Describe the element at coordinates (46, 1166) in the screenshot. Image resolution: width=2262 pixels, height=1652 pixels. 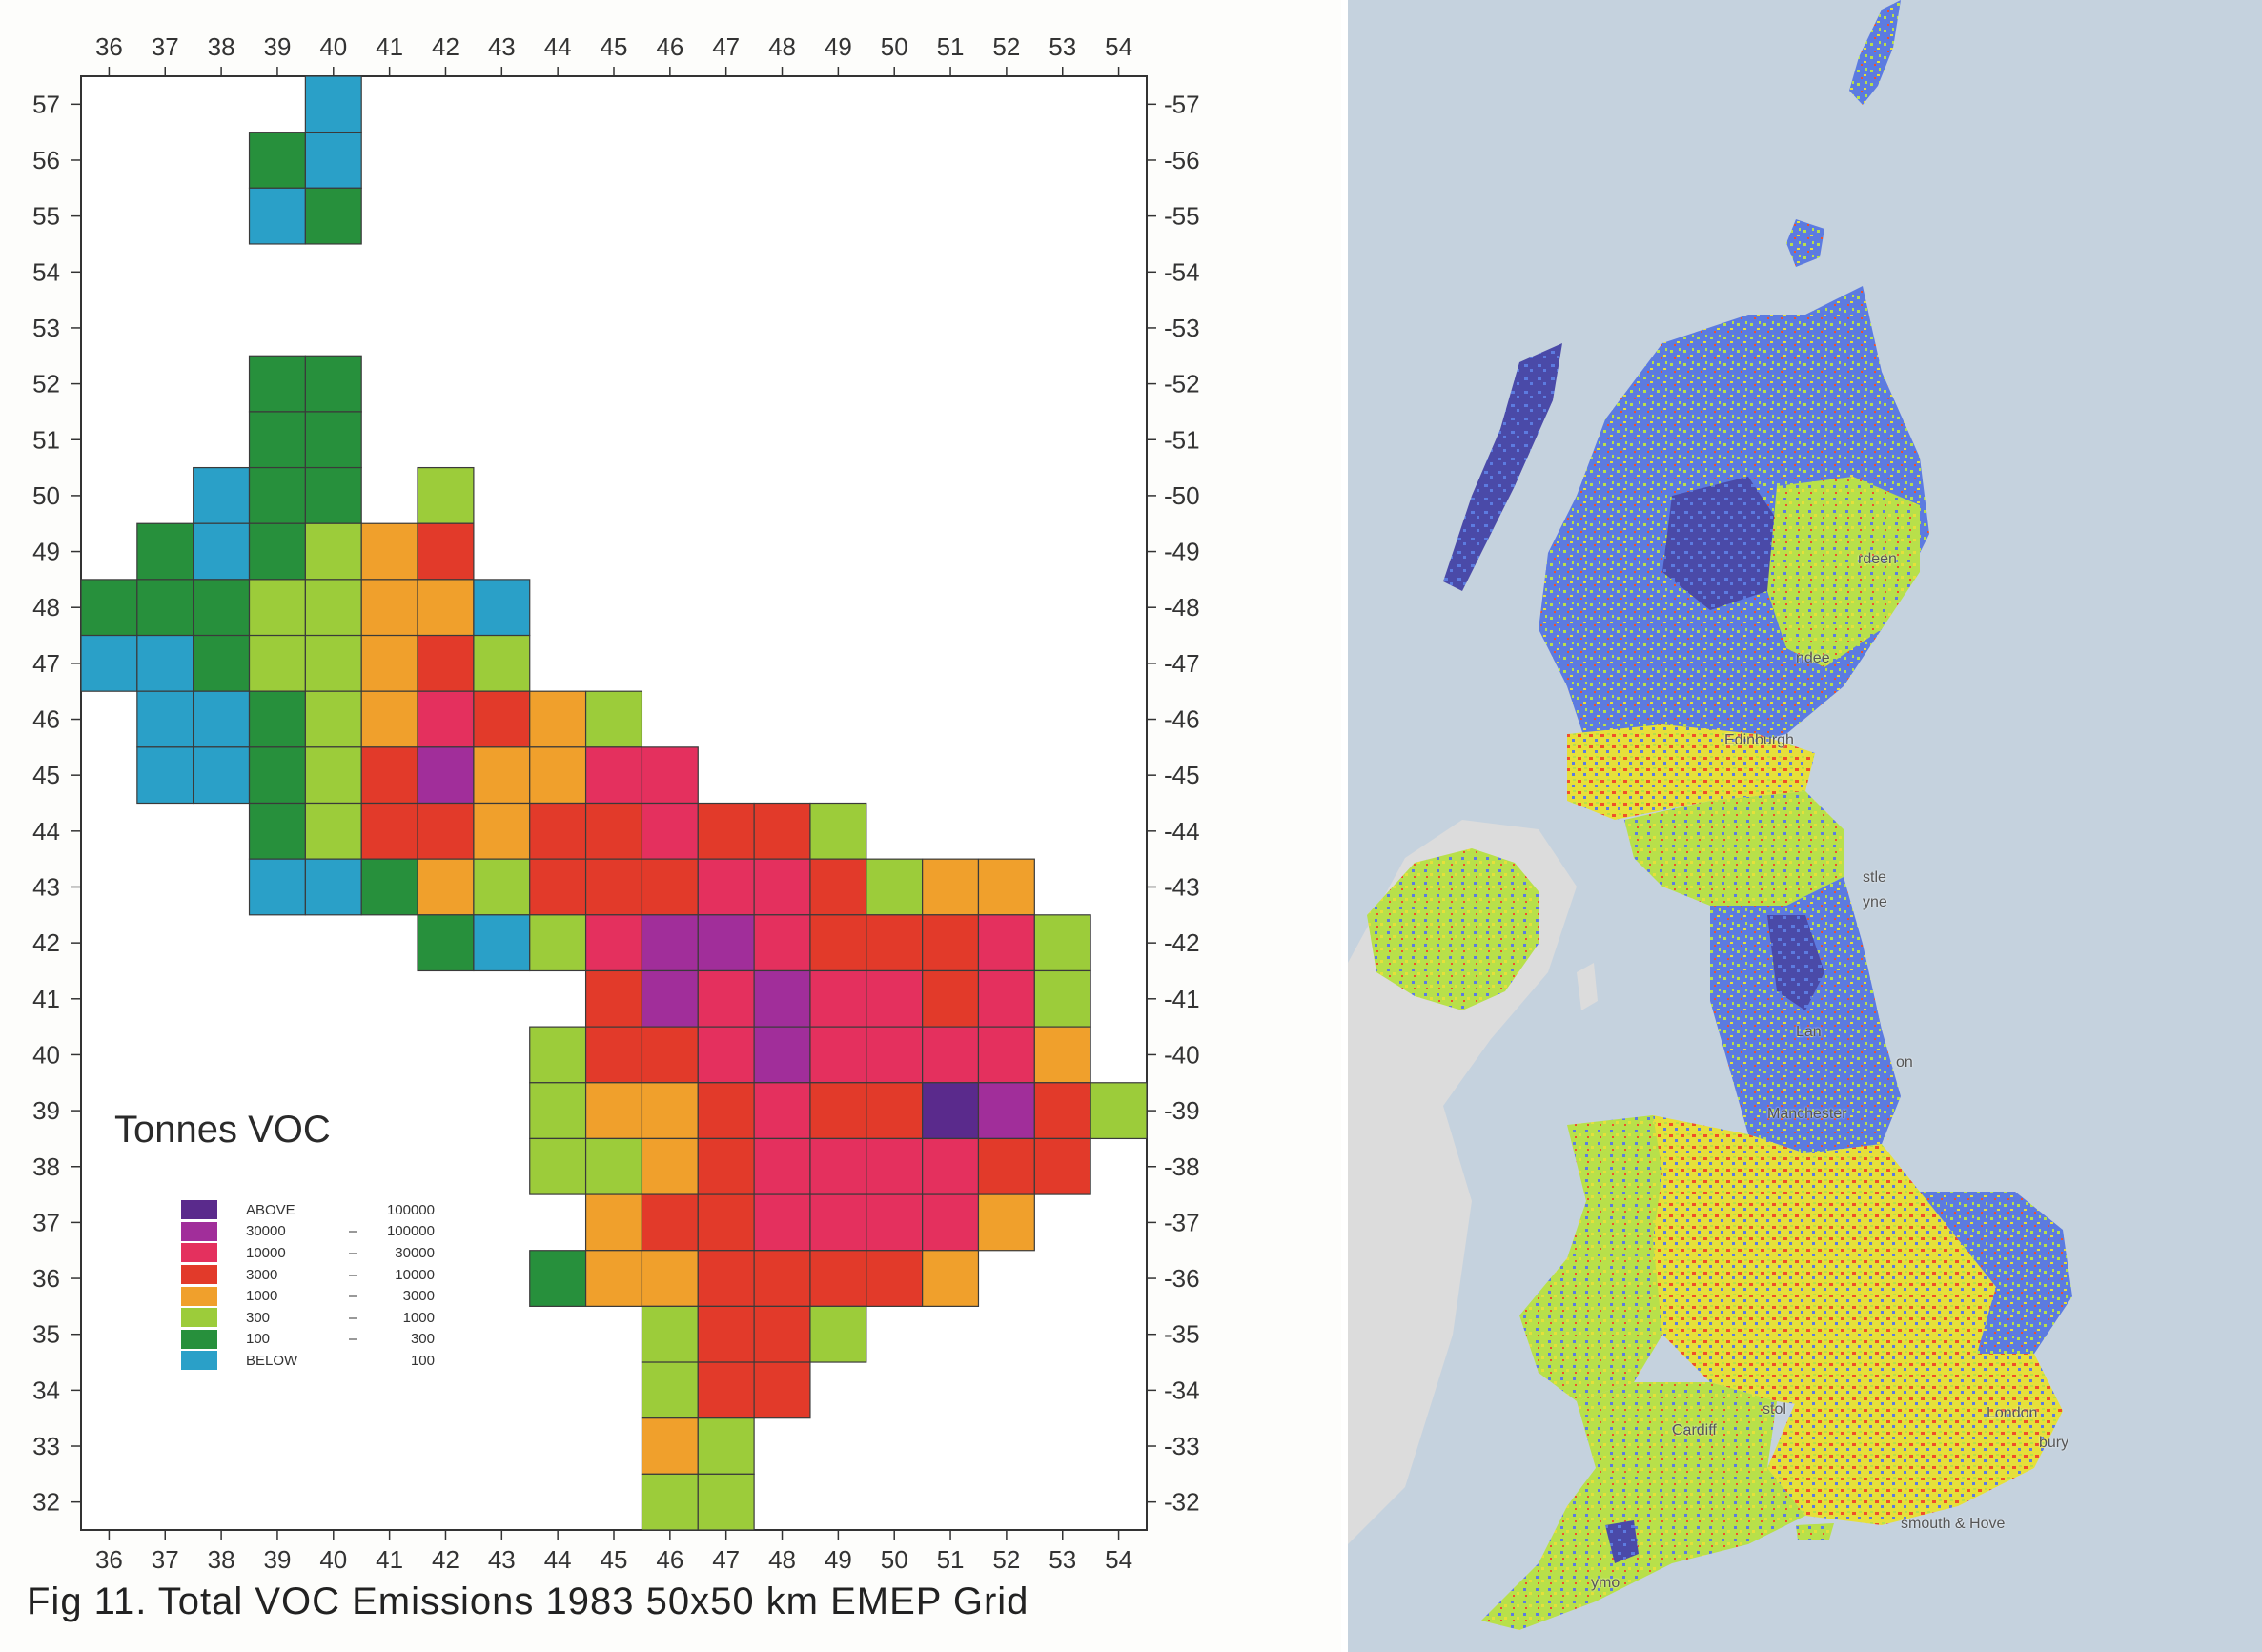
I see `y-tick-label: 38` at that location.